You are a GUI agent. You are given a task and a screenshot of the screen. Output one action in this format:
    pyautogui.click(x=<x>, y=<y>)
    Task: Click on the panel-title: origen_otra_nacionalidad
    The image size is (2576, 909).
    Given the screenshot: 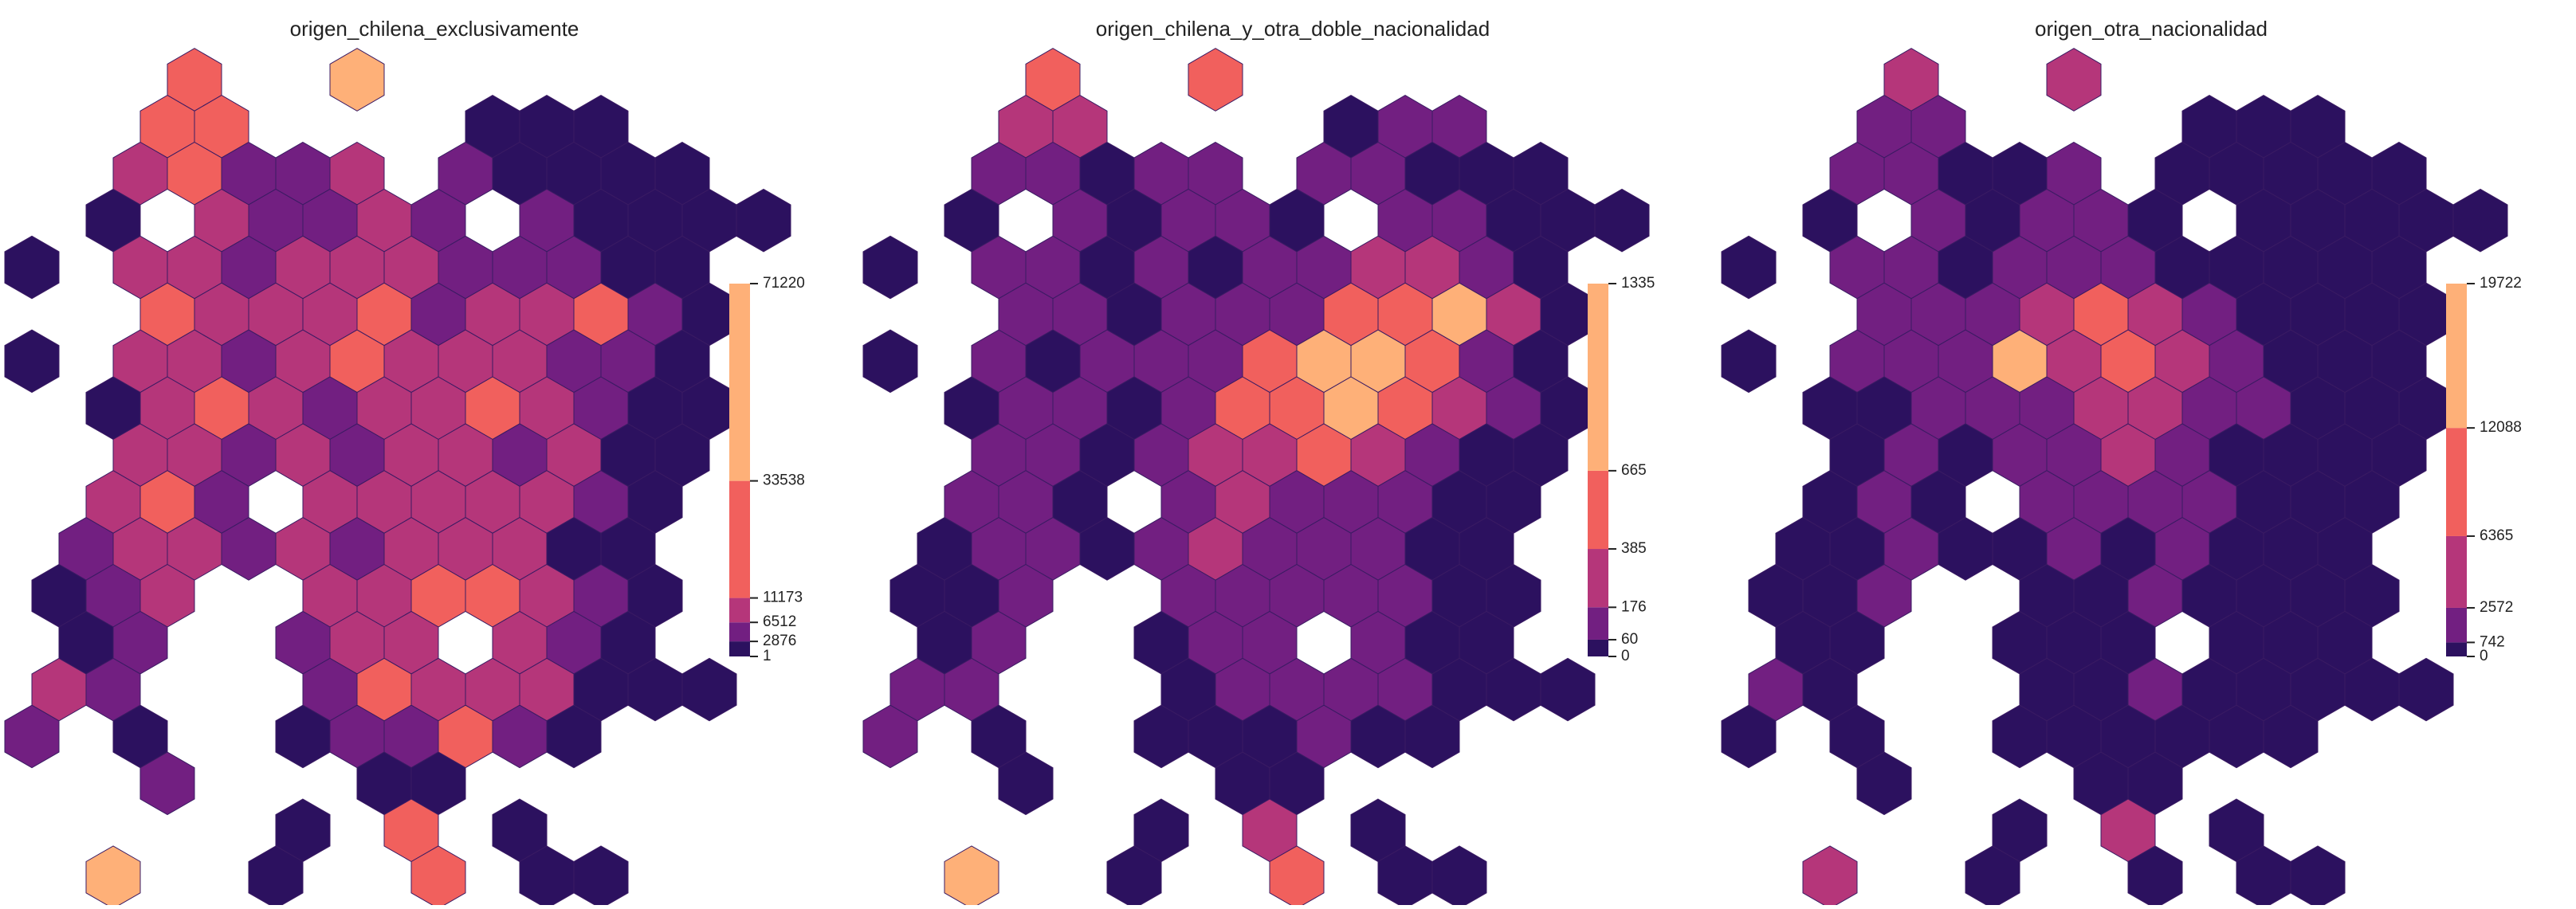 What is the action you would take?
    pyautogui.click(x=2151, y=29)
    